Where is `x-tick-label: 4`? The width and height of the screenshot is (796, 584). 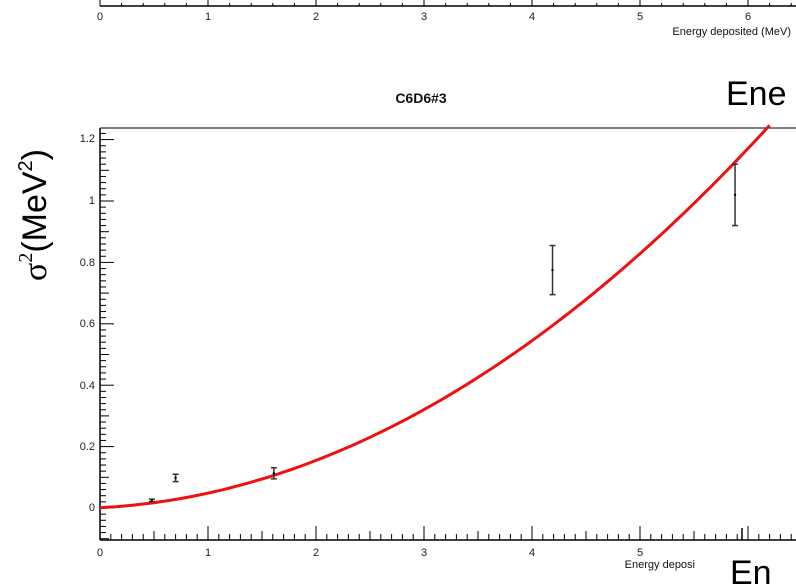
x-tick-label: 4 is located at coordinates (532, 553).